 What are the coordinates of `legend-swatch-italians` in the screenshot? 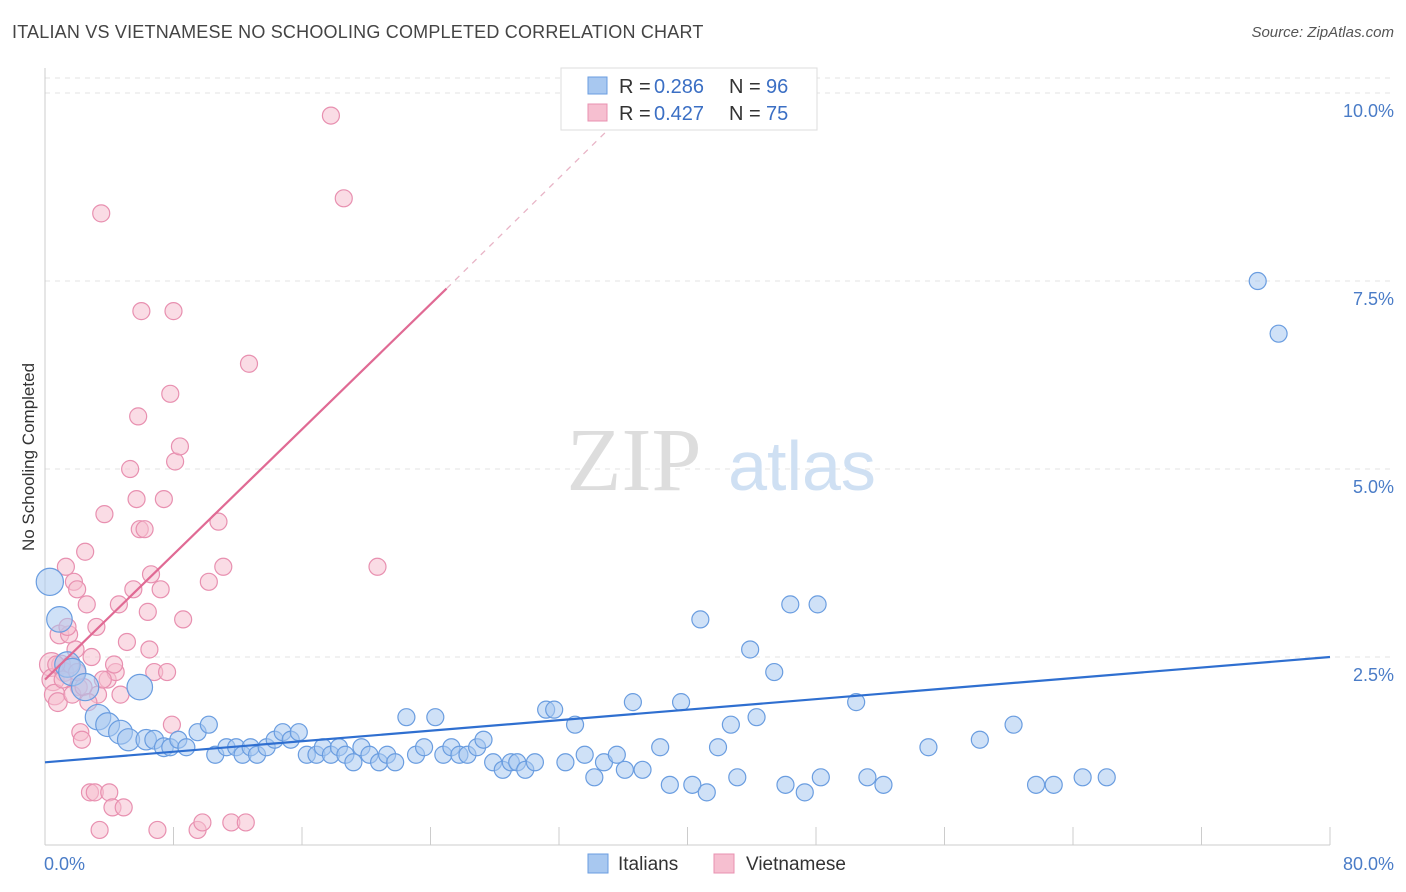 It's located at (597, 85).